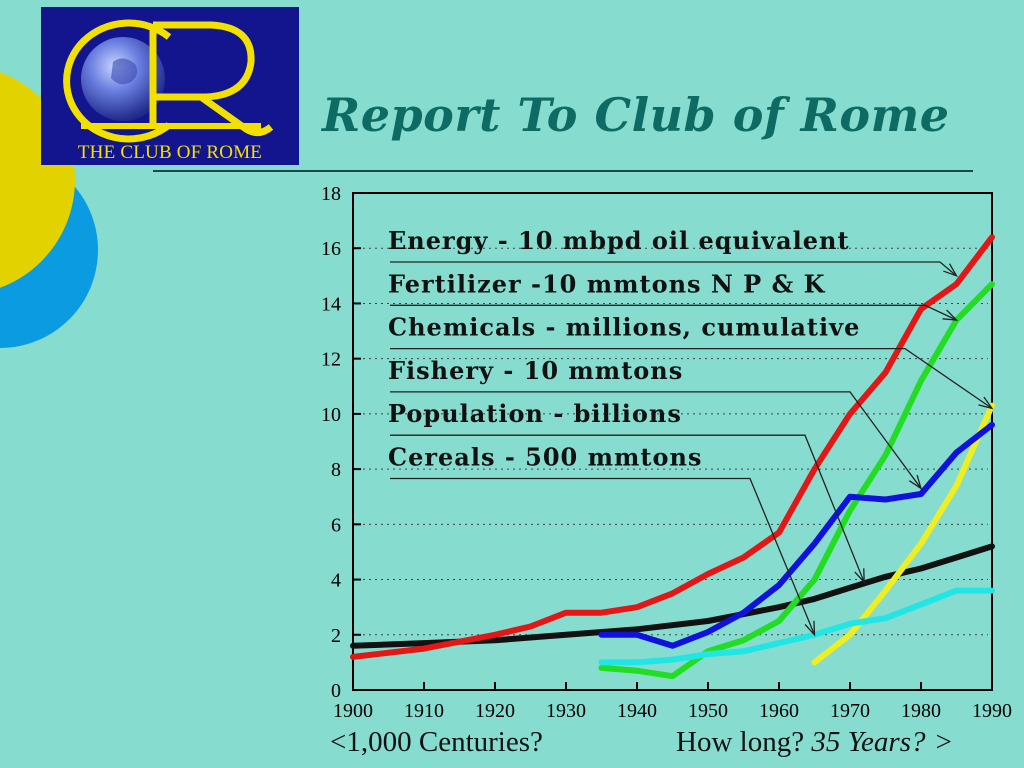 This screenshot has width=1024, height=768. What do you see at coordinates (495, 711) in the screenshot?
I see `x-tick-label: 1920` at bounding box center [495, 711].